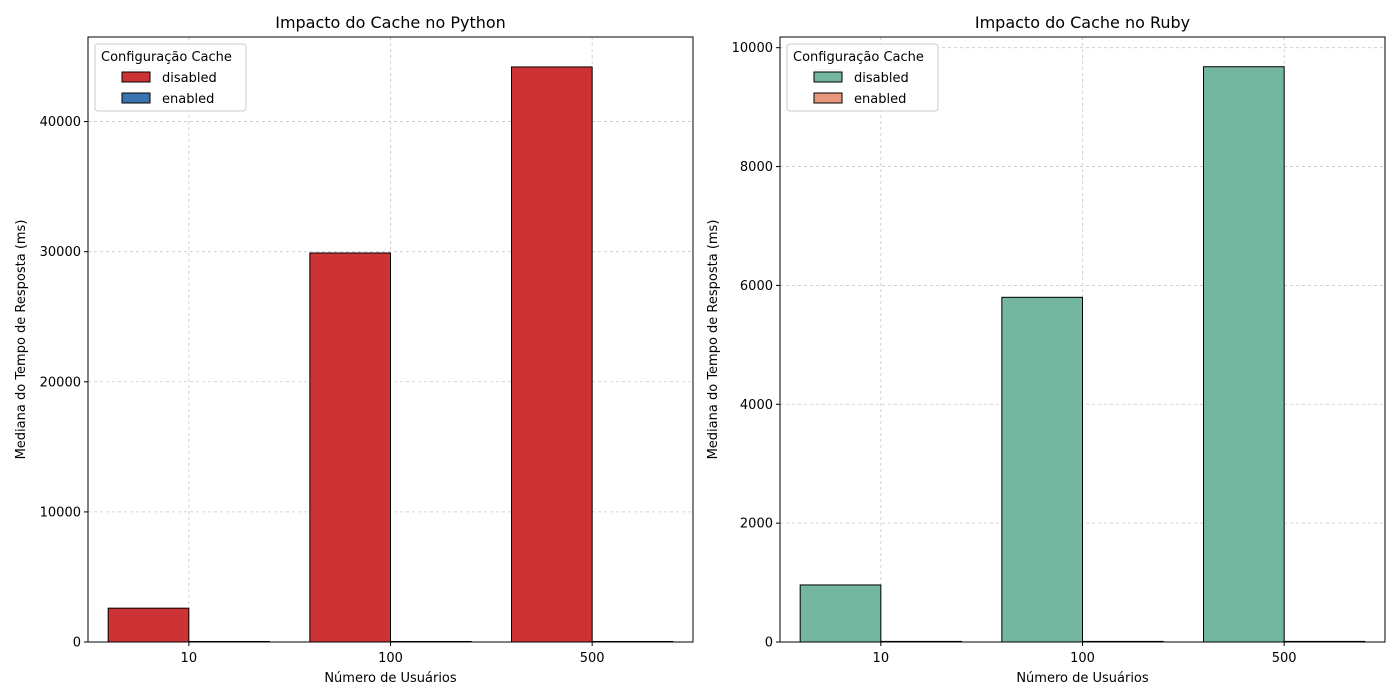 Image resolution: width=1400 pixels, height=700 pixels. What do you see at coordinates (390, 22) in the screenshot?
I see `chart-title: Impacto do Cache no Python` at bounding box center [390, 22].